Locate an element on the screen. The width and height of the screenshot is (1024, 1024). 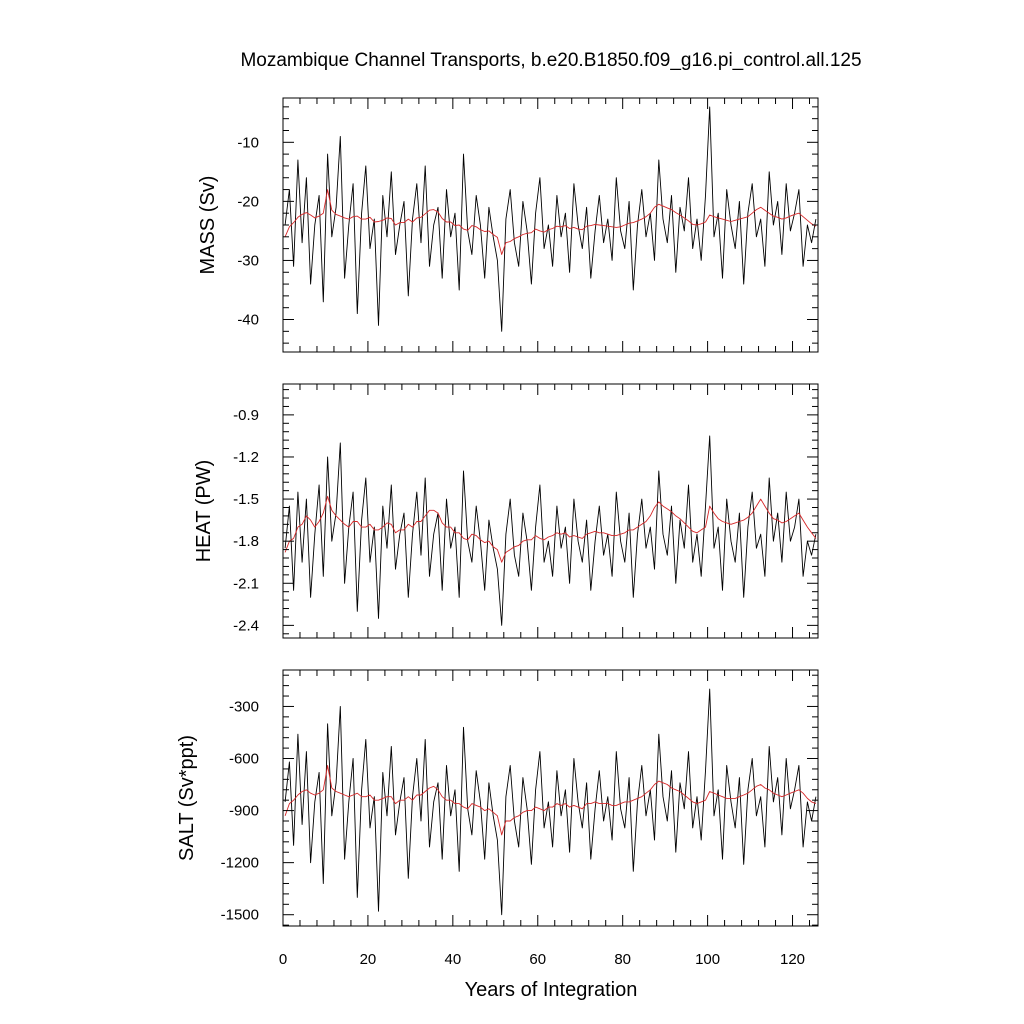
salt-plot-frame is located at coordinates (550, 798).